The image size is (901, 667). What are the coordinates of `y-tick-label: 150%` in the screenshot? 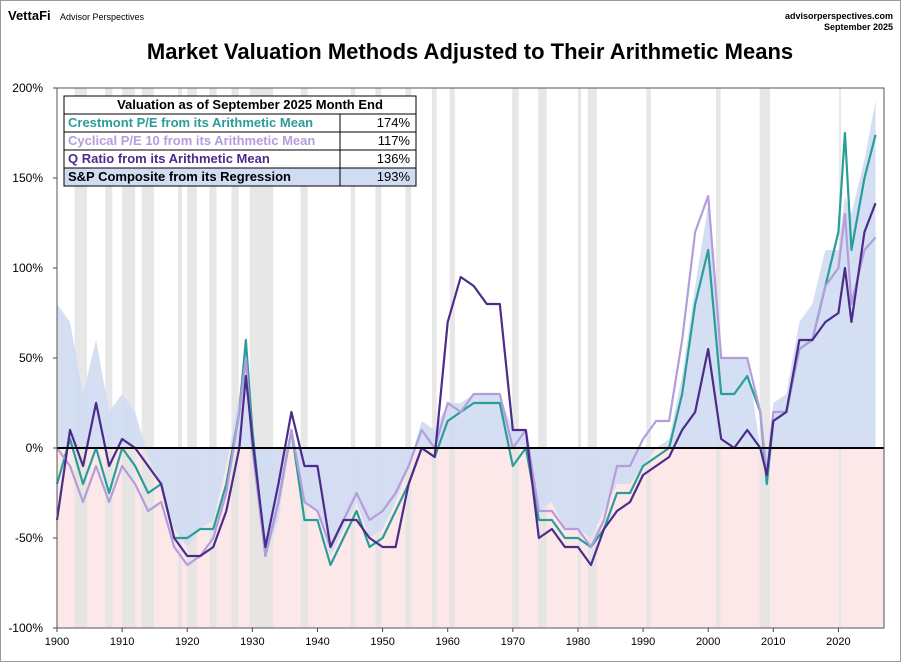 It's located at (27, 178).